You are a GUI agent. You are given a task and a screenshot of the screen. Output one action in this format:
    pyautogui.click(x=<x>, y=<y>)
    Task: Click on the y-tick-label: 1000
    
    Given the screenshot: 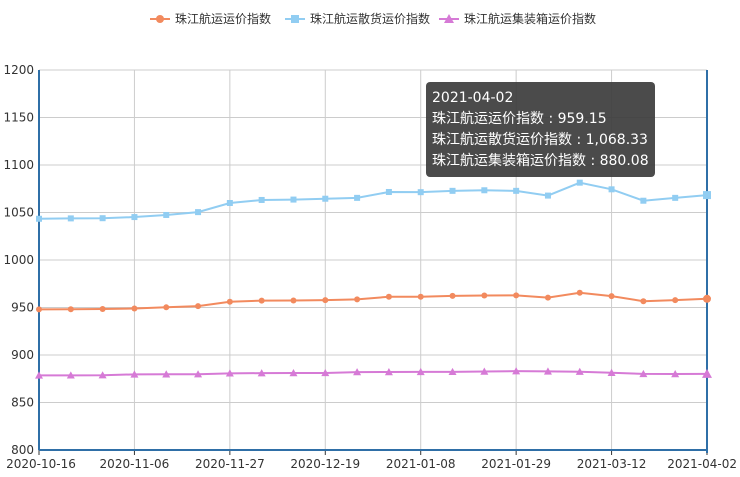 What is the action you would take?
    pyautogui.click(x=18, y=260)
    